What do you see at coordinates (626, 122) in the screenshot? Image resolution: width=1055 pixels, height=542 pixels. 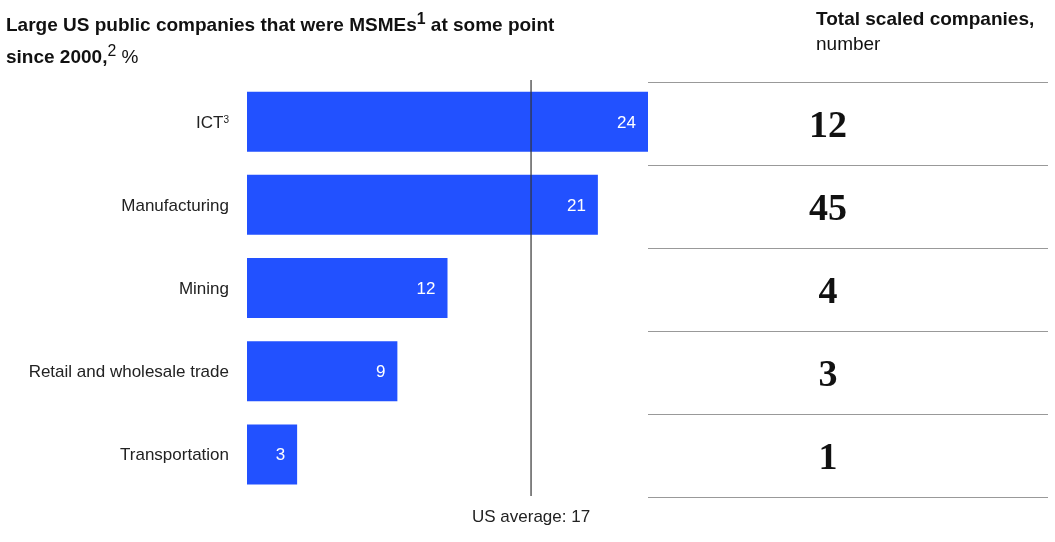 I see `data-label: 24` at bounding box center [626, 122].